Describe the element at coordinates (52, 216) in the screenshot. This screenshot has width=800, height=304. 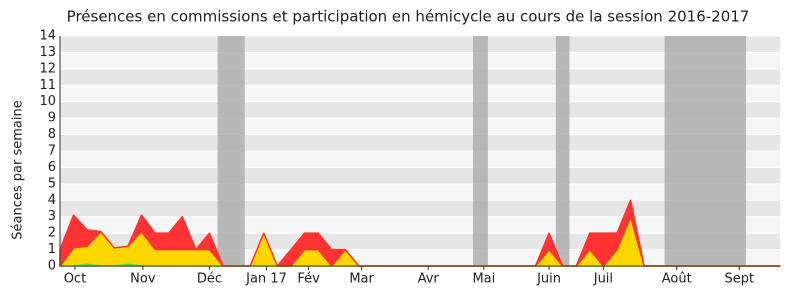
I see `y-tick-label: 3` at that location.